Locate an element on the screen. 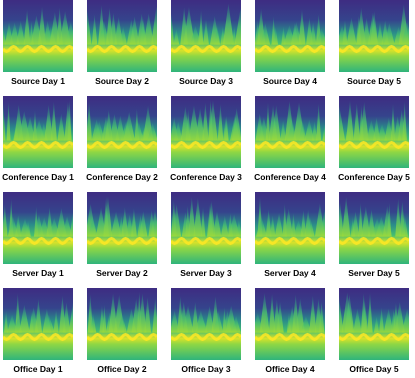 The image size is (415, 378). caption: Conference Day 5 is located at coordinates (374, 177).